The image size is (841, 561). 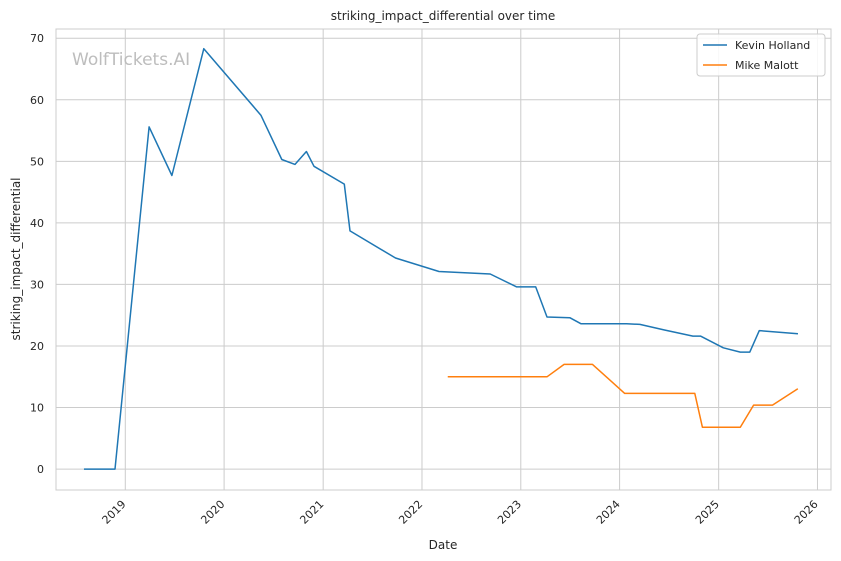 I want to click on y-tick-label: 70, so click(x=37, y=38).